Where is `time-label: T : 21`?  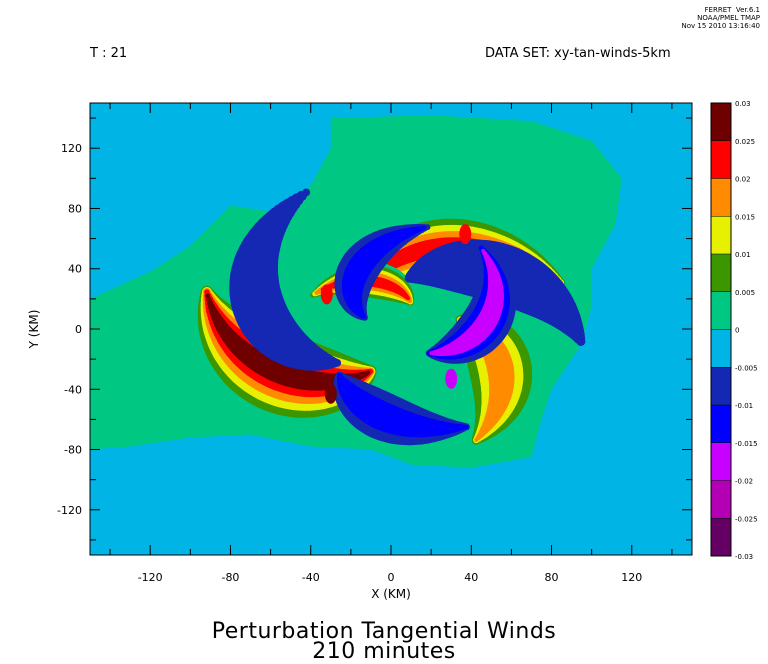
time-label: T : 21 is located at coordinates (109, 53).